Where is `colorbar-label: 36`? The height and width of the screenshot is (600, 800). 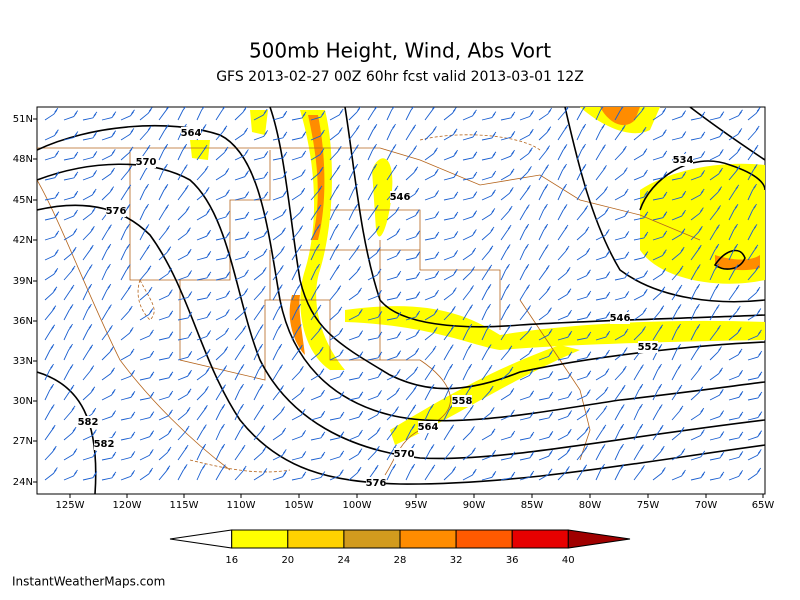 colorbar-label: 36 is located at coordinates (512, 560).